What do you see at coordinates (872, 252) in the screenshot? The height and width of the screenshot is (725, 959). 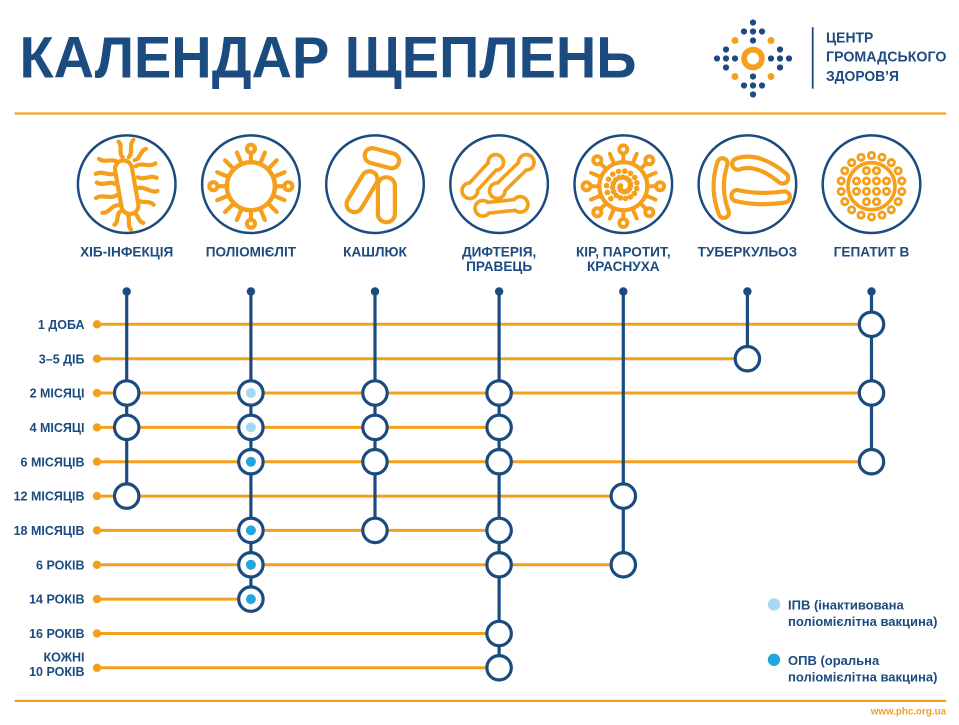 I see `svg-text: ГЕПАТИТ В` at bounding box center [872, 252].